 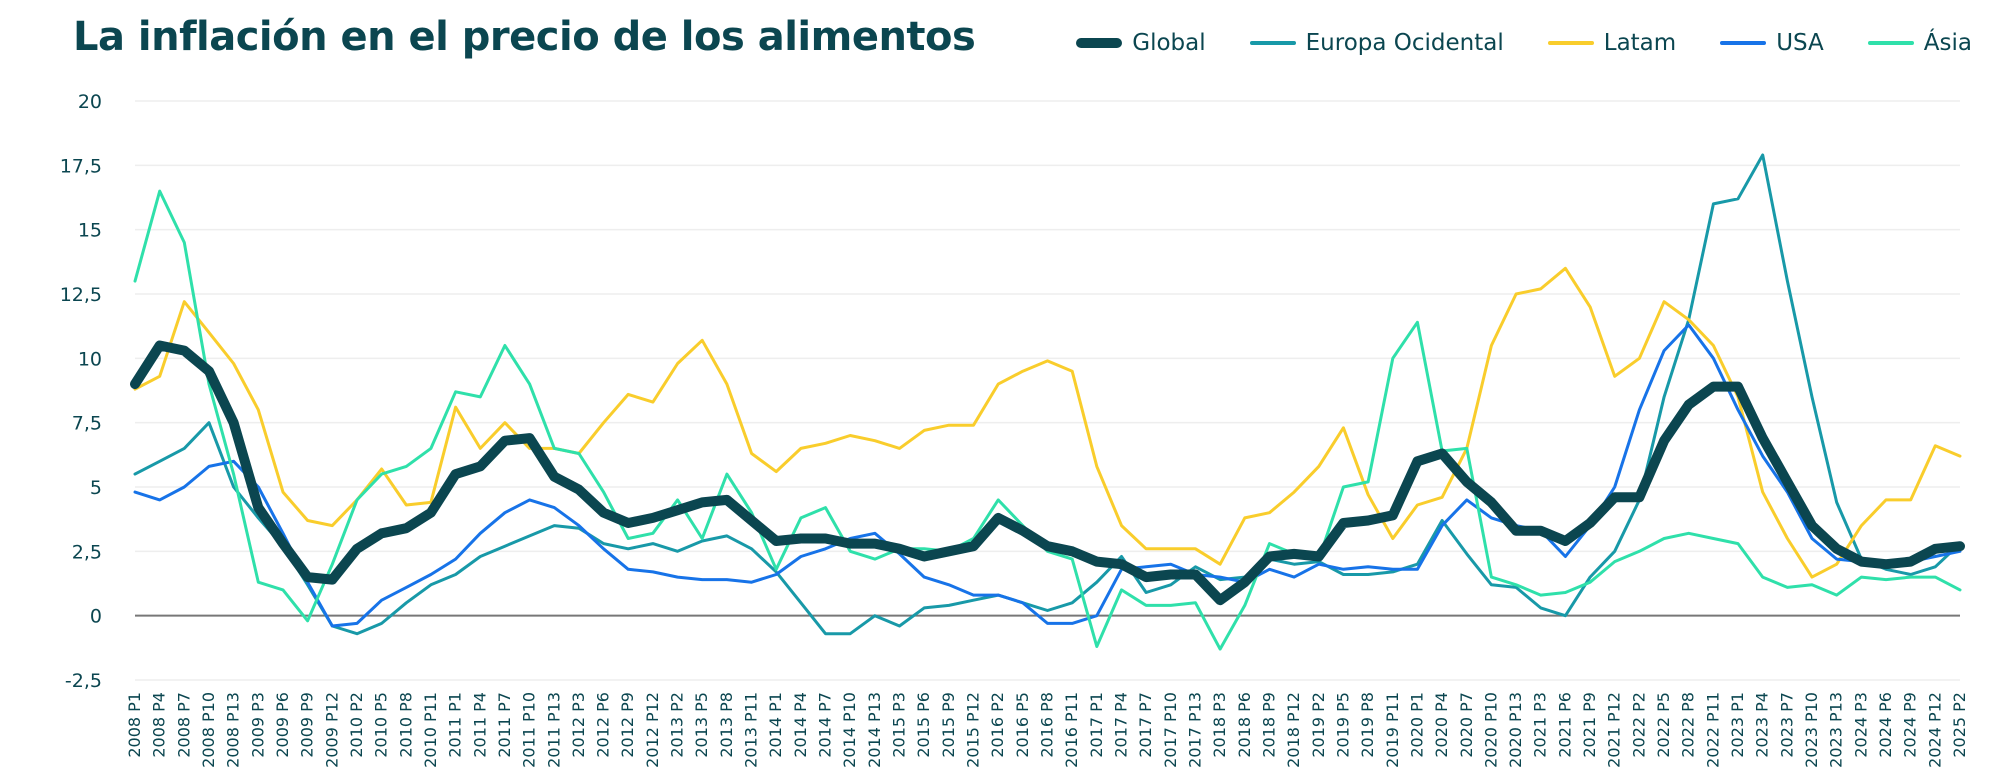 I want to click on x-tick-label: 2011 P4, so click(x=479, y=725).